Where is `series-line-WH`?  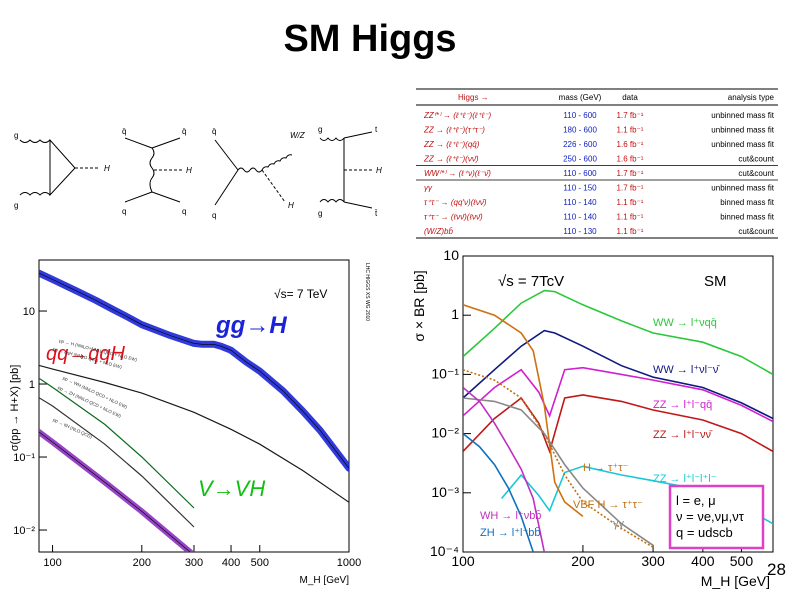 series-line-WH is located at coordinates (117, 443).